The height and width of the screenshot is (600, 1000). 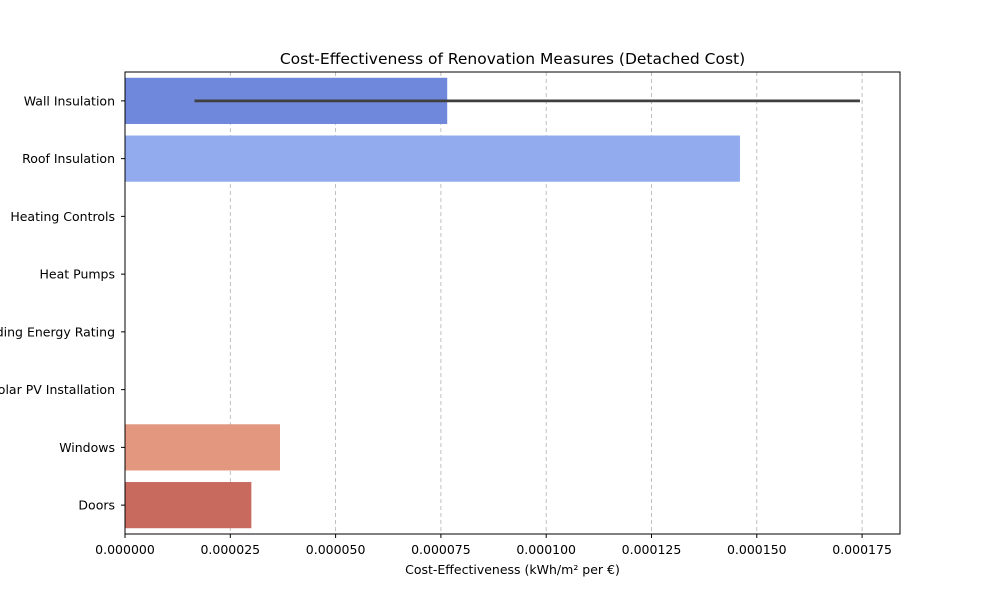 I want to click on y-tick-label: Roof Insulation, so click(x=68, y=158).